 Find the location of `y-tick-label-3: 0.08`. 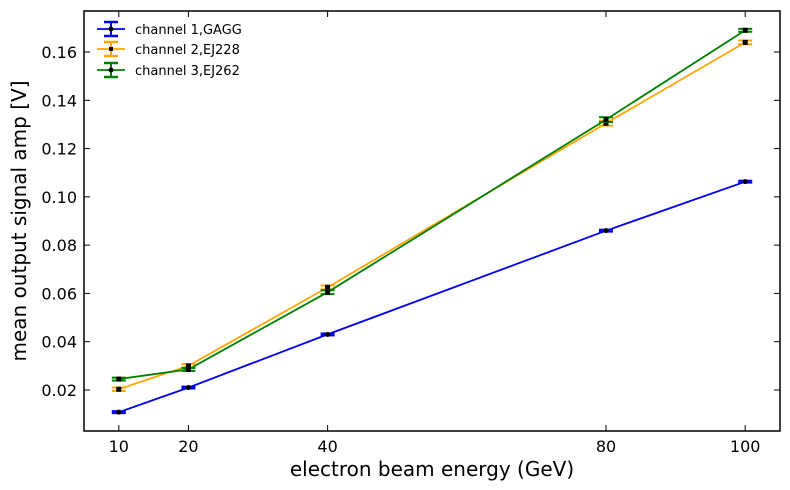

y-tick-label-3: 0.08 is located at coordinates (59, 245).